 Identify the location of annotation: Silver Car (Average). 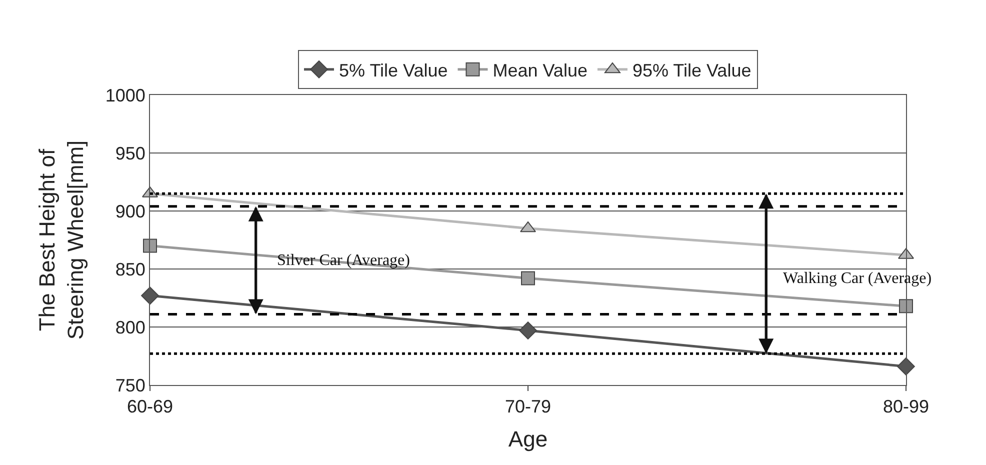
(343, 260).